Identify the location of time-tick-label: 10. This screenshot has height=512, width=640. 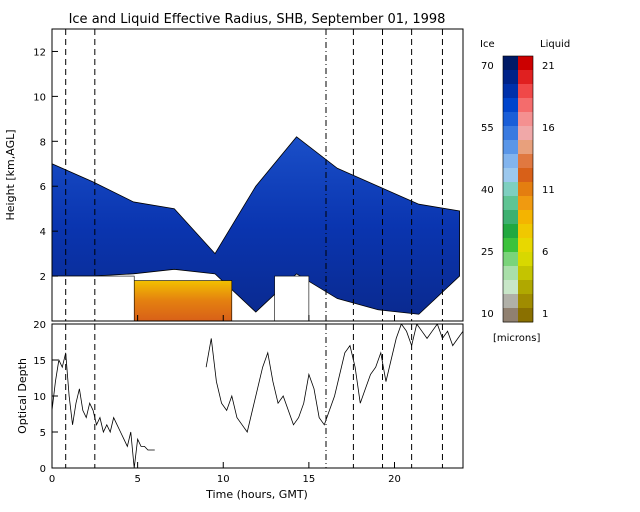
(223, 479).